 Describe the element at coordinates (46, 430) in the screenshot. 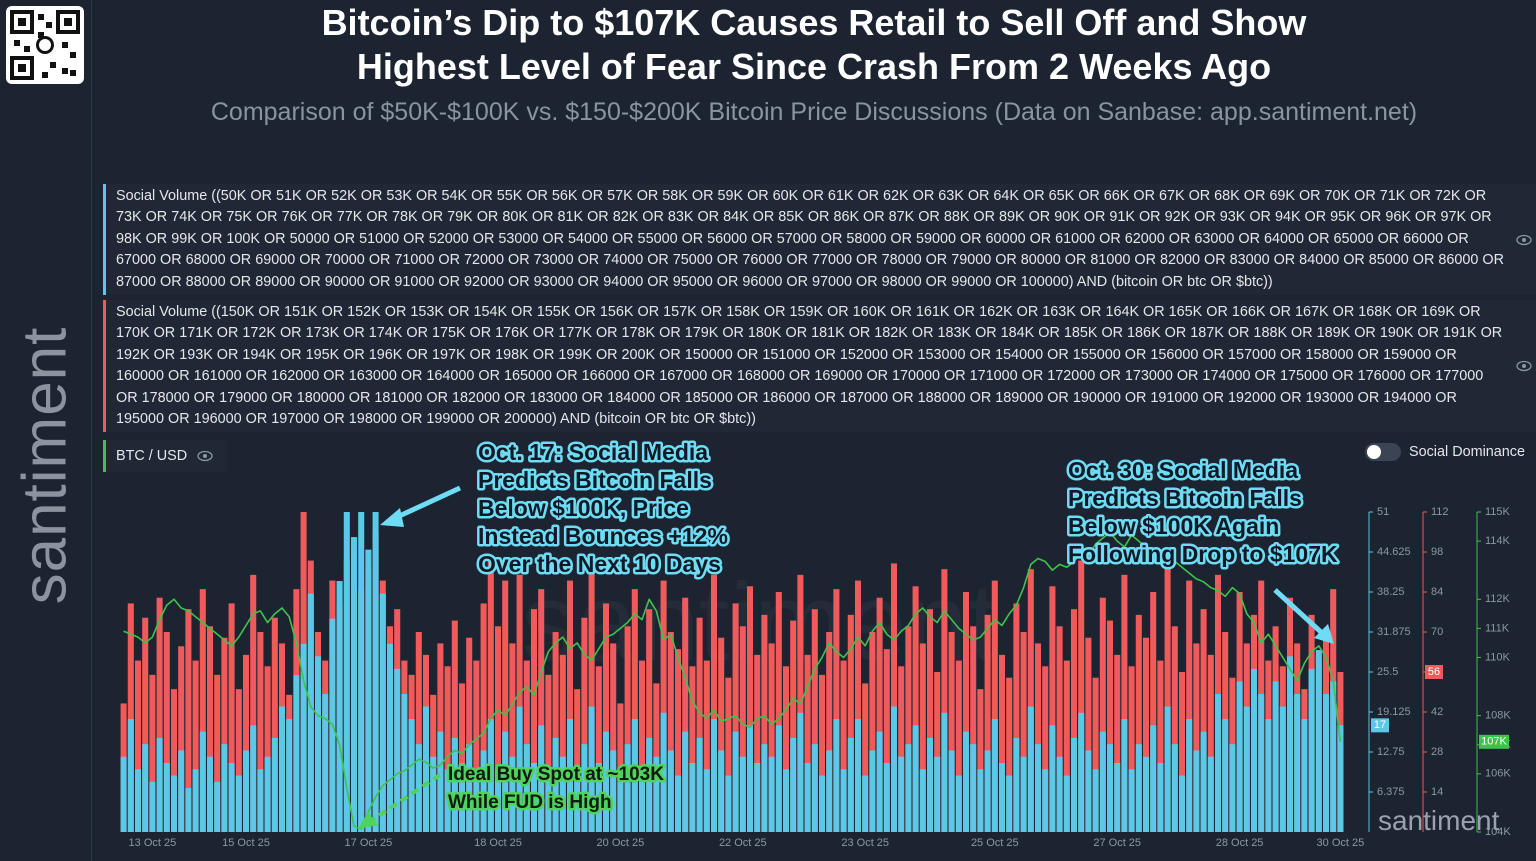

I see `left-panel: santiment` at that location.